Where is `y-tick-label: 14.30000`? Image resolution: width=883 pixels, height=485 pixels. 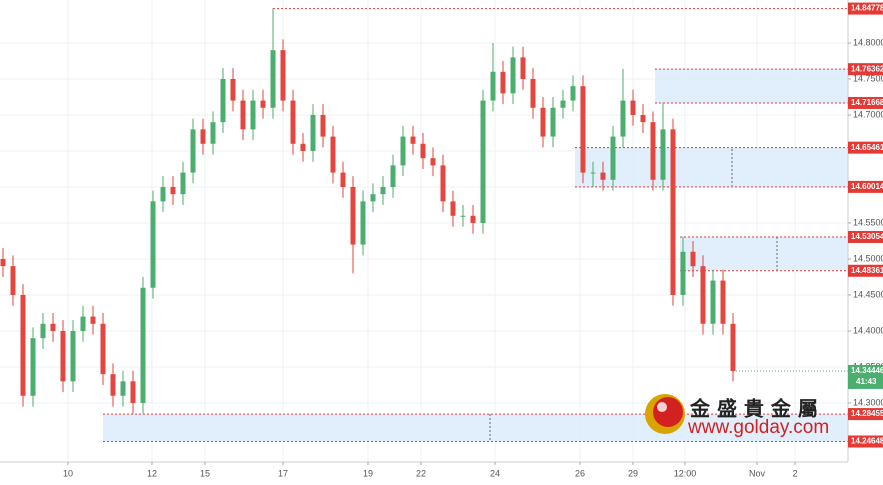 y-tick-label: 14.30000 is located at coordinates (868, 402).